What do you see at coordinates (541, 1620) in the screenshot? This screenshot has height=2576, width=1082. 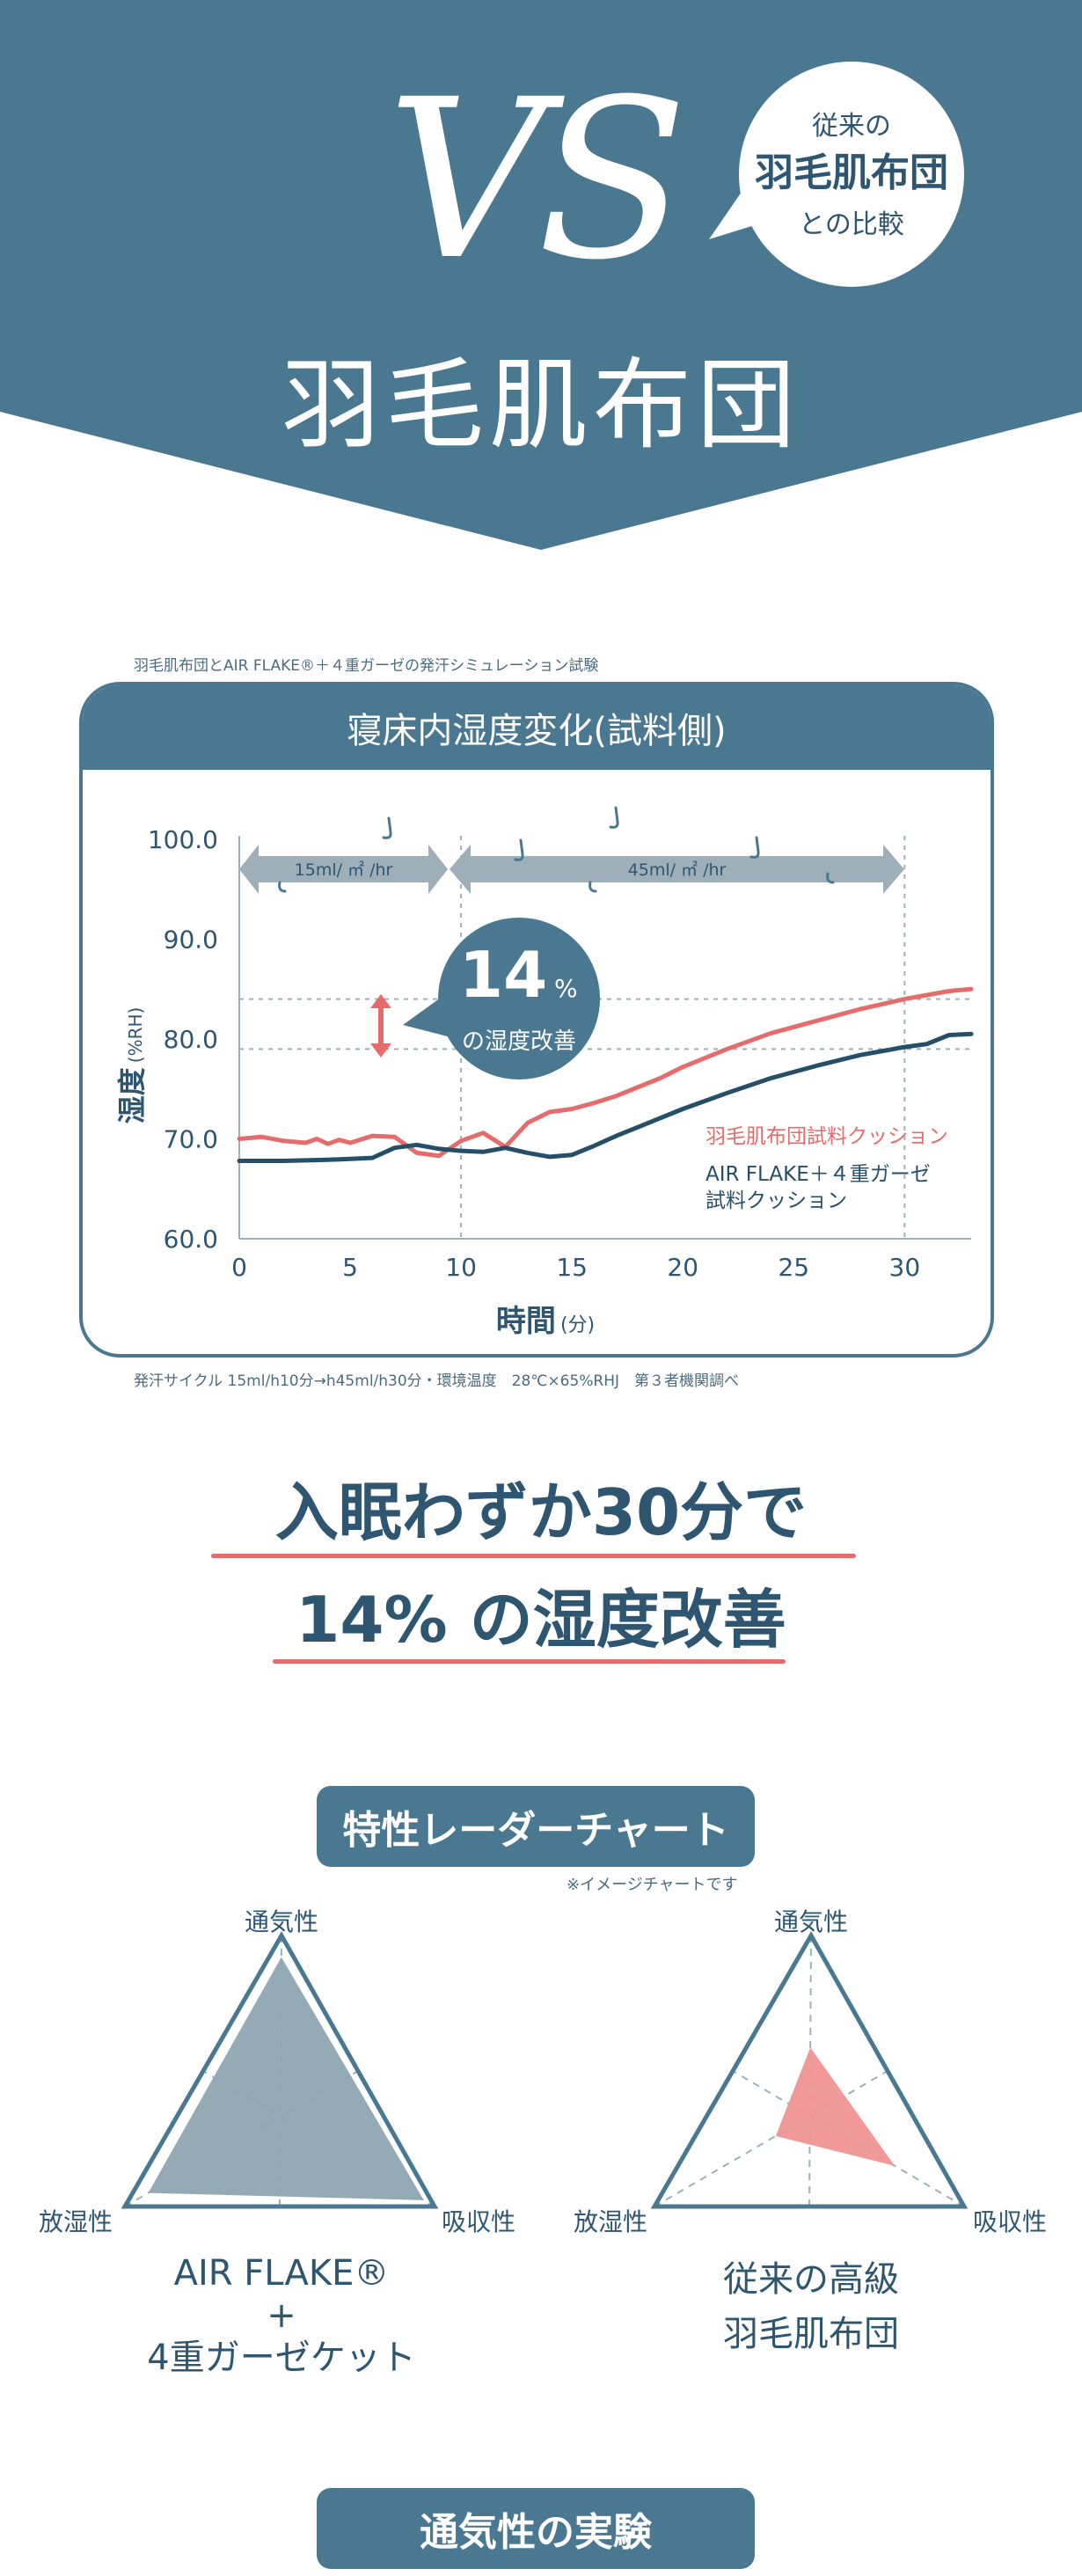 I see `headline-line2: 14% の湿度改善` at bounding box center [541, 1620].